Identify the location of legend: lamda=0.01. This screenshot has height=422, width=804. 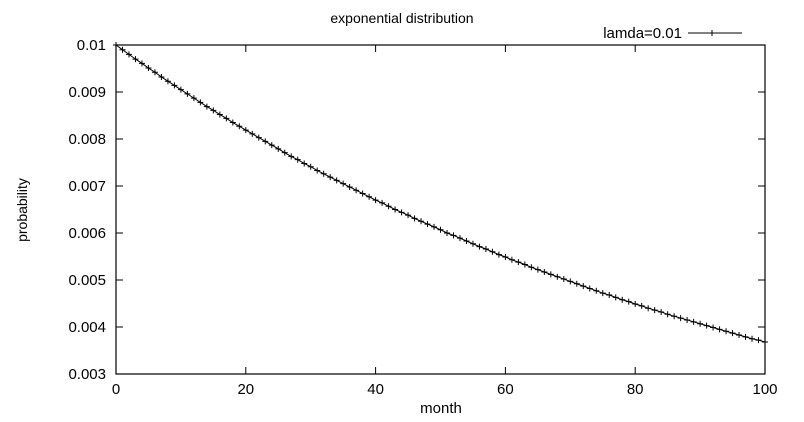
(672, 33).